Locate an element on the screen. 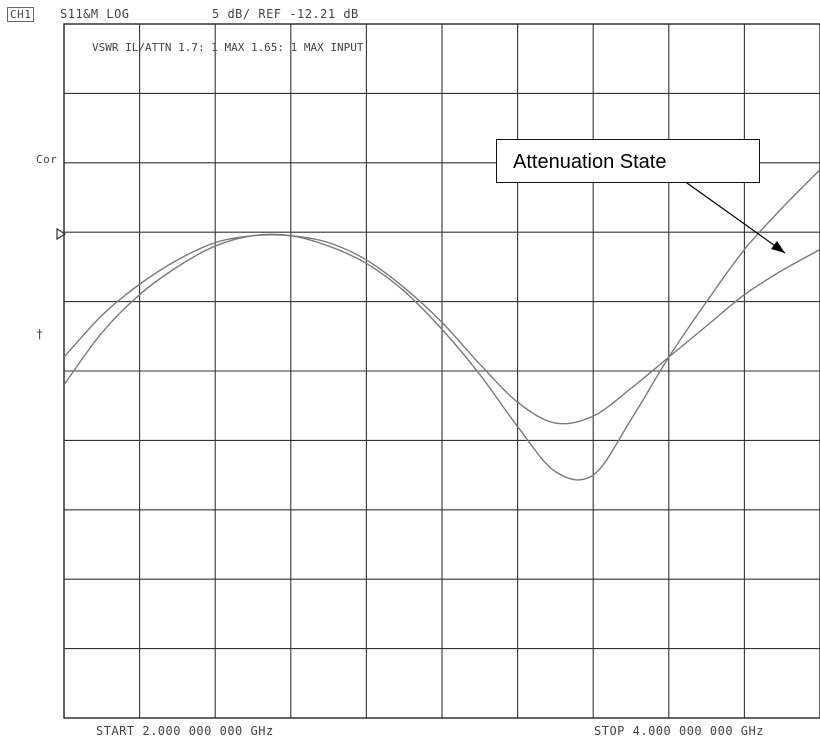  stop-frequency-label: STOP 4.000 000 000 GHz is located at coordinates (679, 731).